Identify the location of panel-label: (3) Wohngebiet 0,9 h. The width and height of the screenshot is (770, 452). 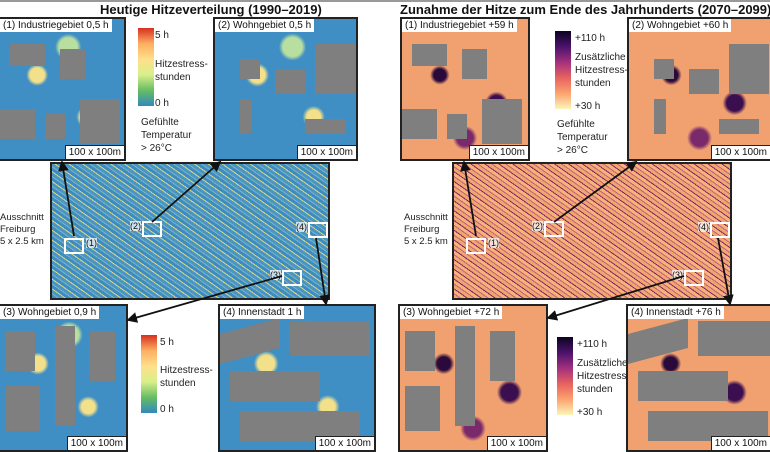
(50, 312).